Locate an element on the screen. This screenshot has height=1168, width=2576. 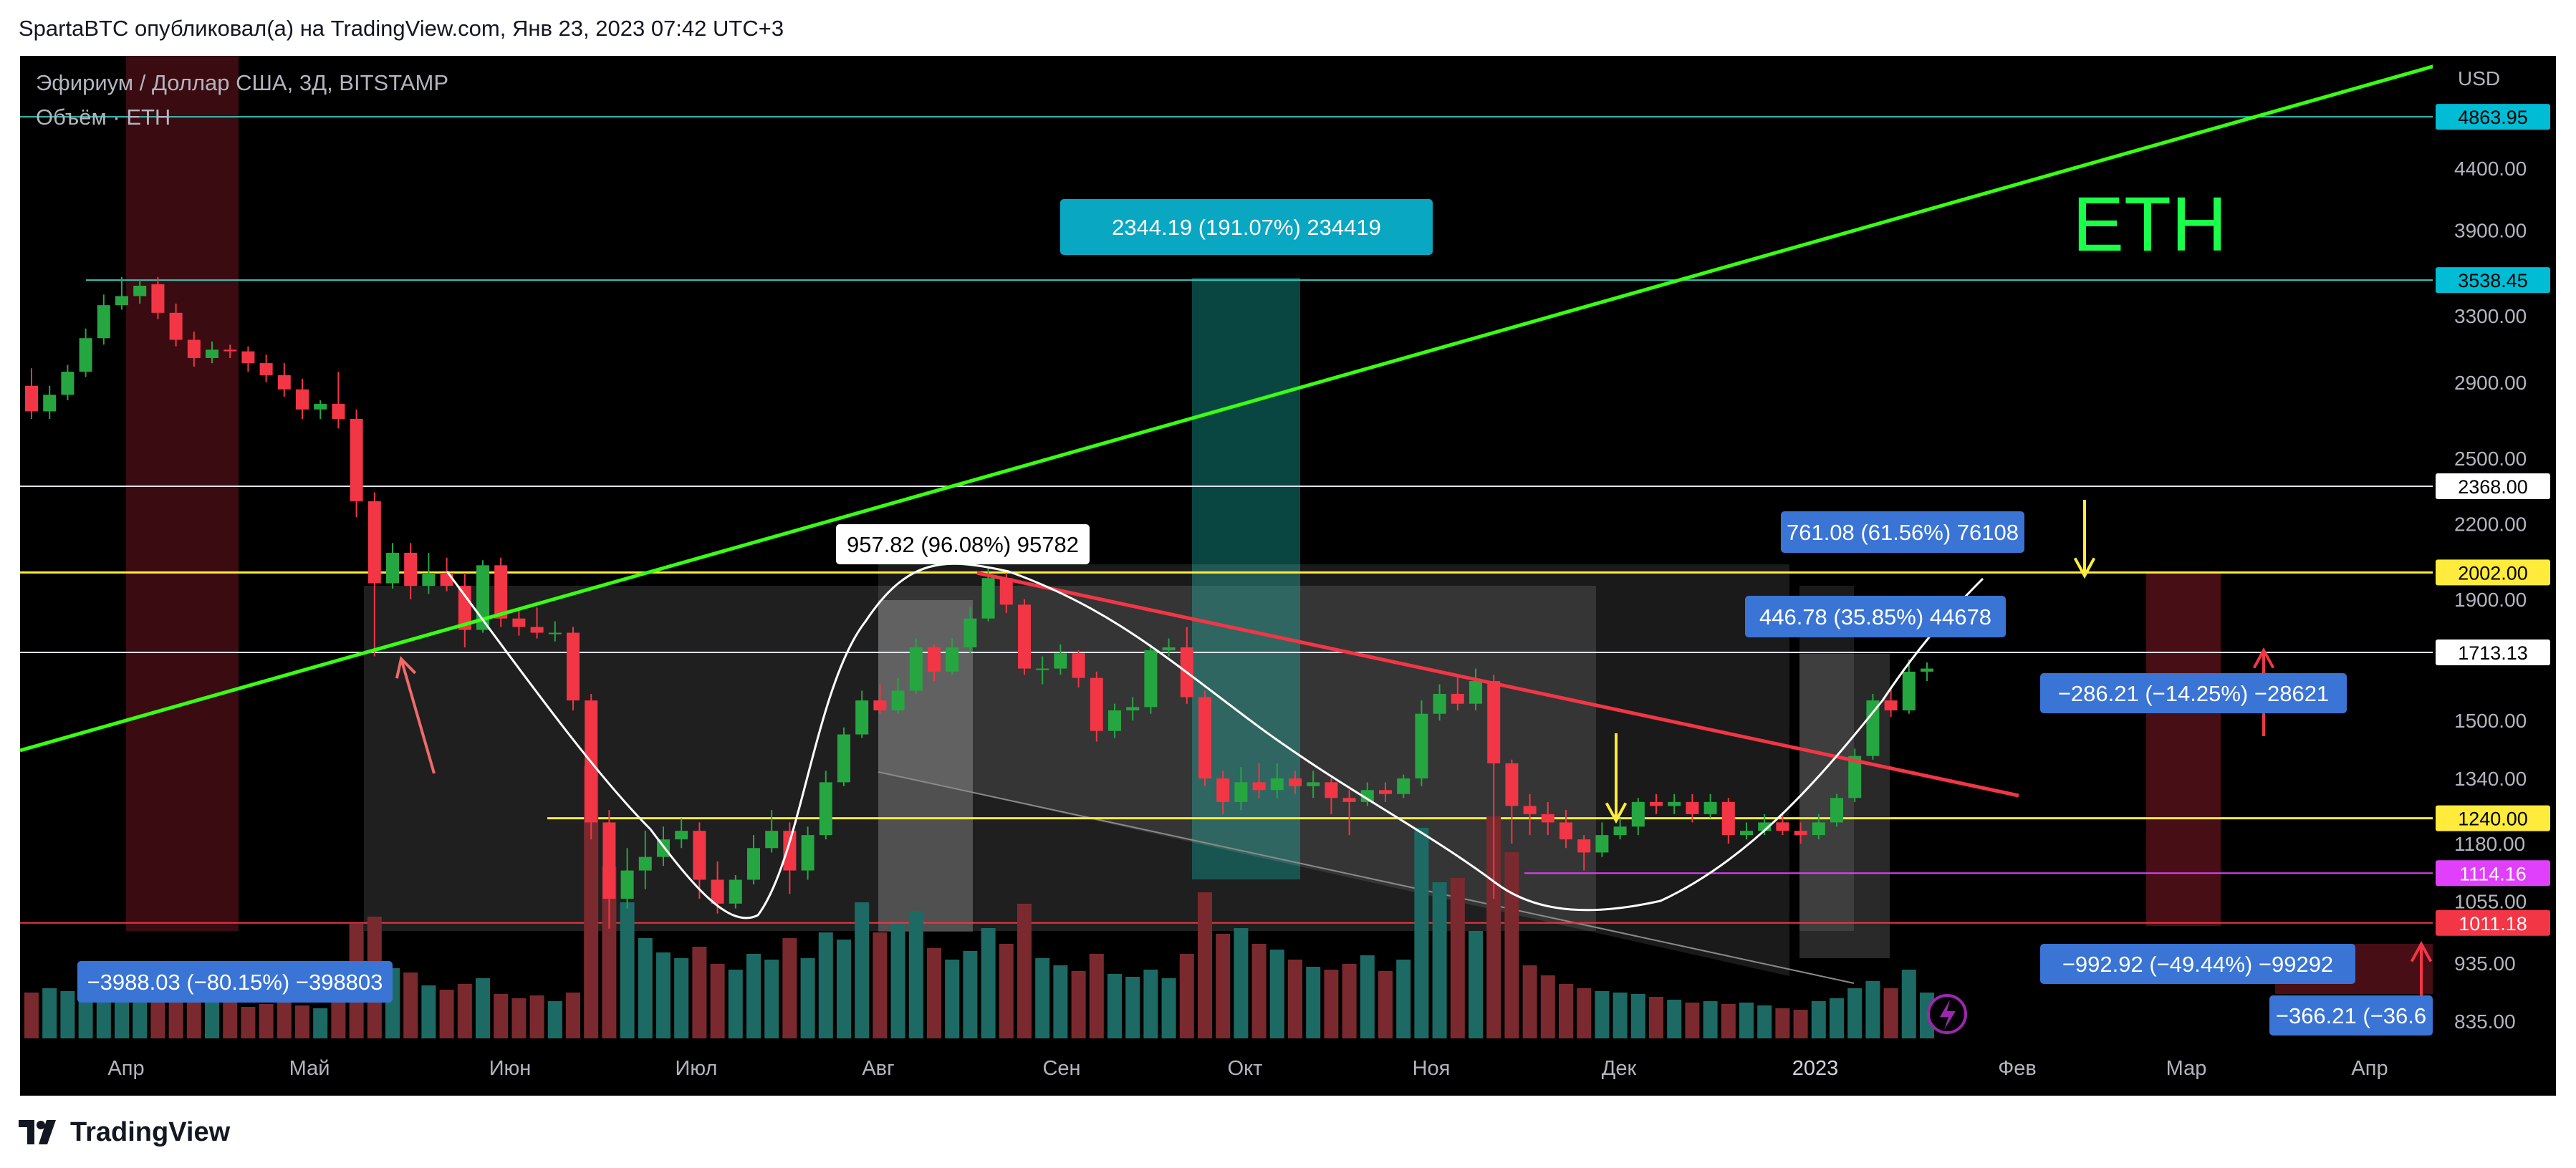
red-down-trend-line is located at coordinates (1498, 684).